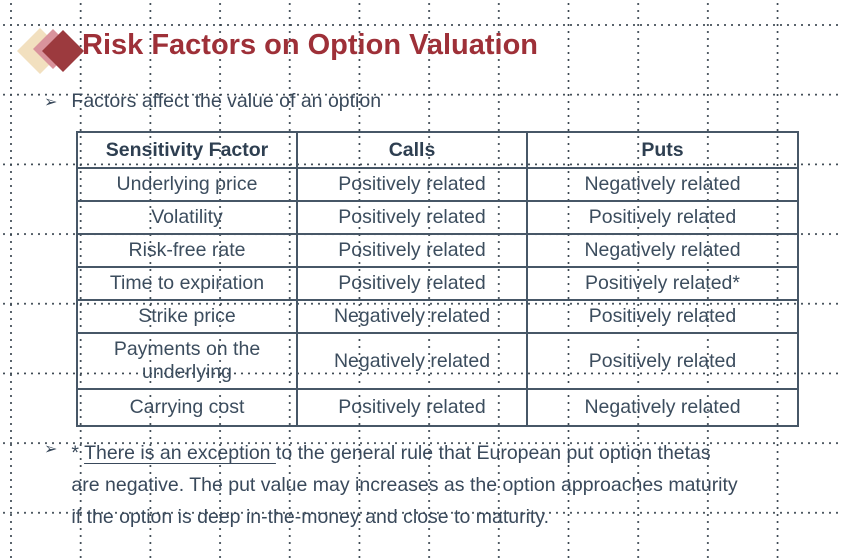 This screenshot has width=842, height=558. Describe the element at coordinates (187, 283) in the screenshot. I see `table-cell: Time to expiration` at that location.